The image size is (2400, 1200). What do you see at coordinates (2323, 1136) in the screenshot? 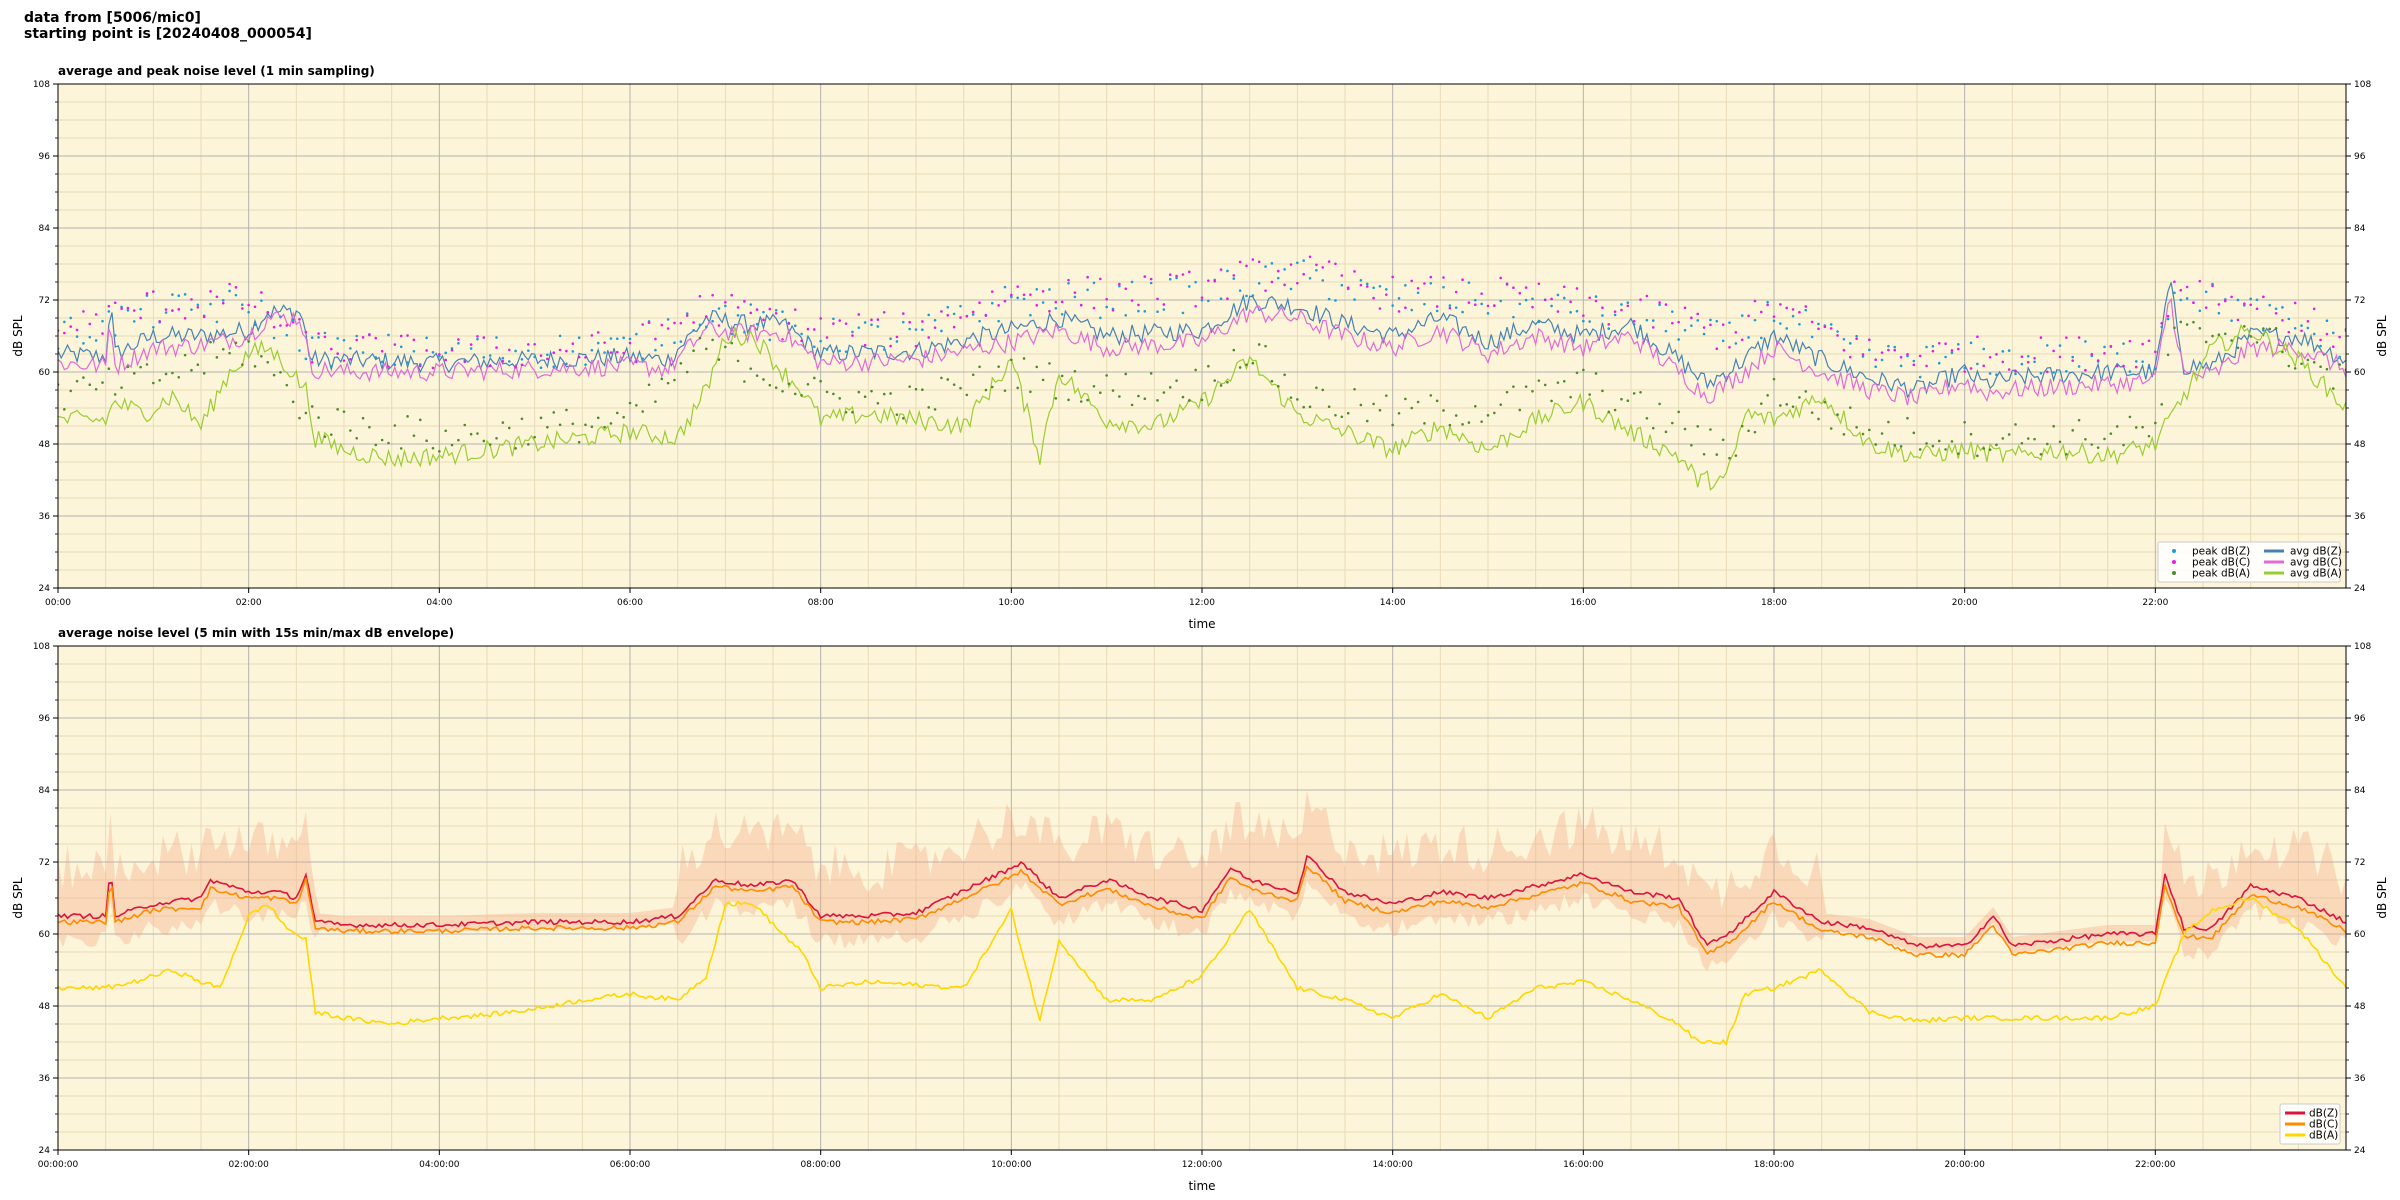
I see `legend-label: dB(A)` at bounding box center [2323, 1136].